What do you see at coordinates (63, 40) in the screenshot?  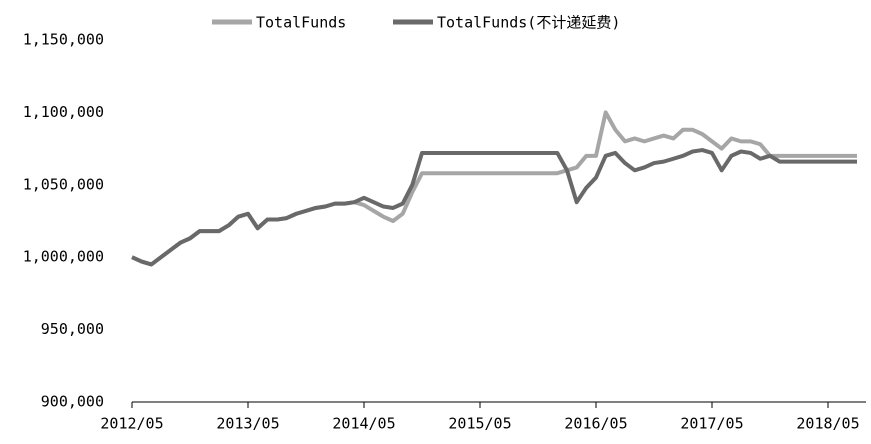 I see `y-tick-label: 1,150,000` at bounding box center [63, 40].